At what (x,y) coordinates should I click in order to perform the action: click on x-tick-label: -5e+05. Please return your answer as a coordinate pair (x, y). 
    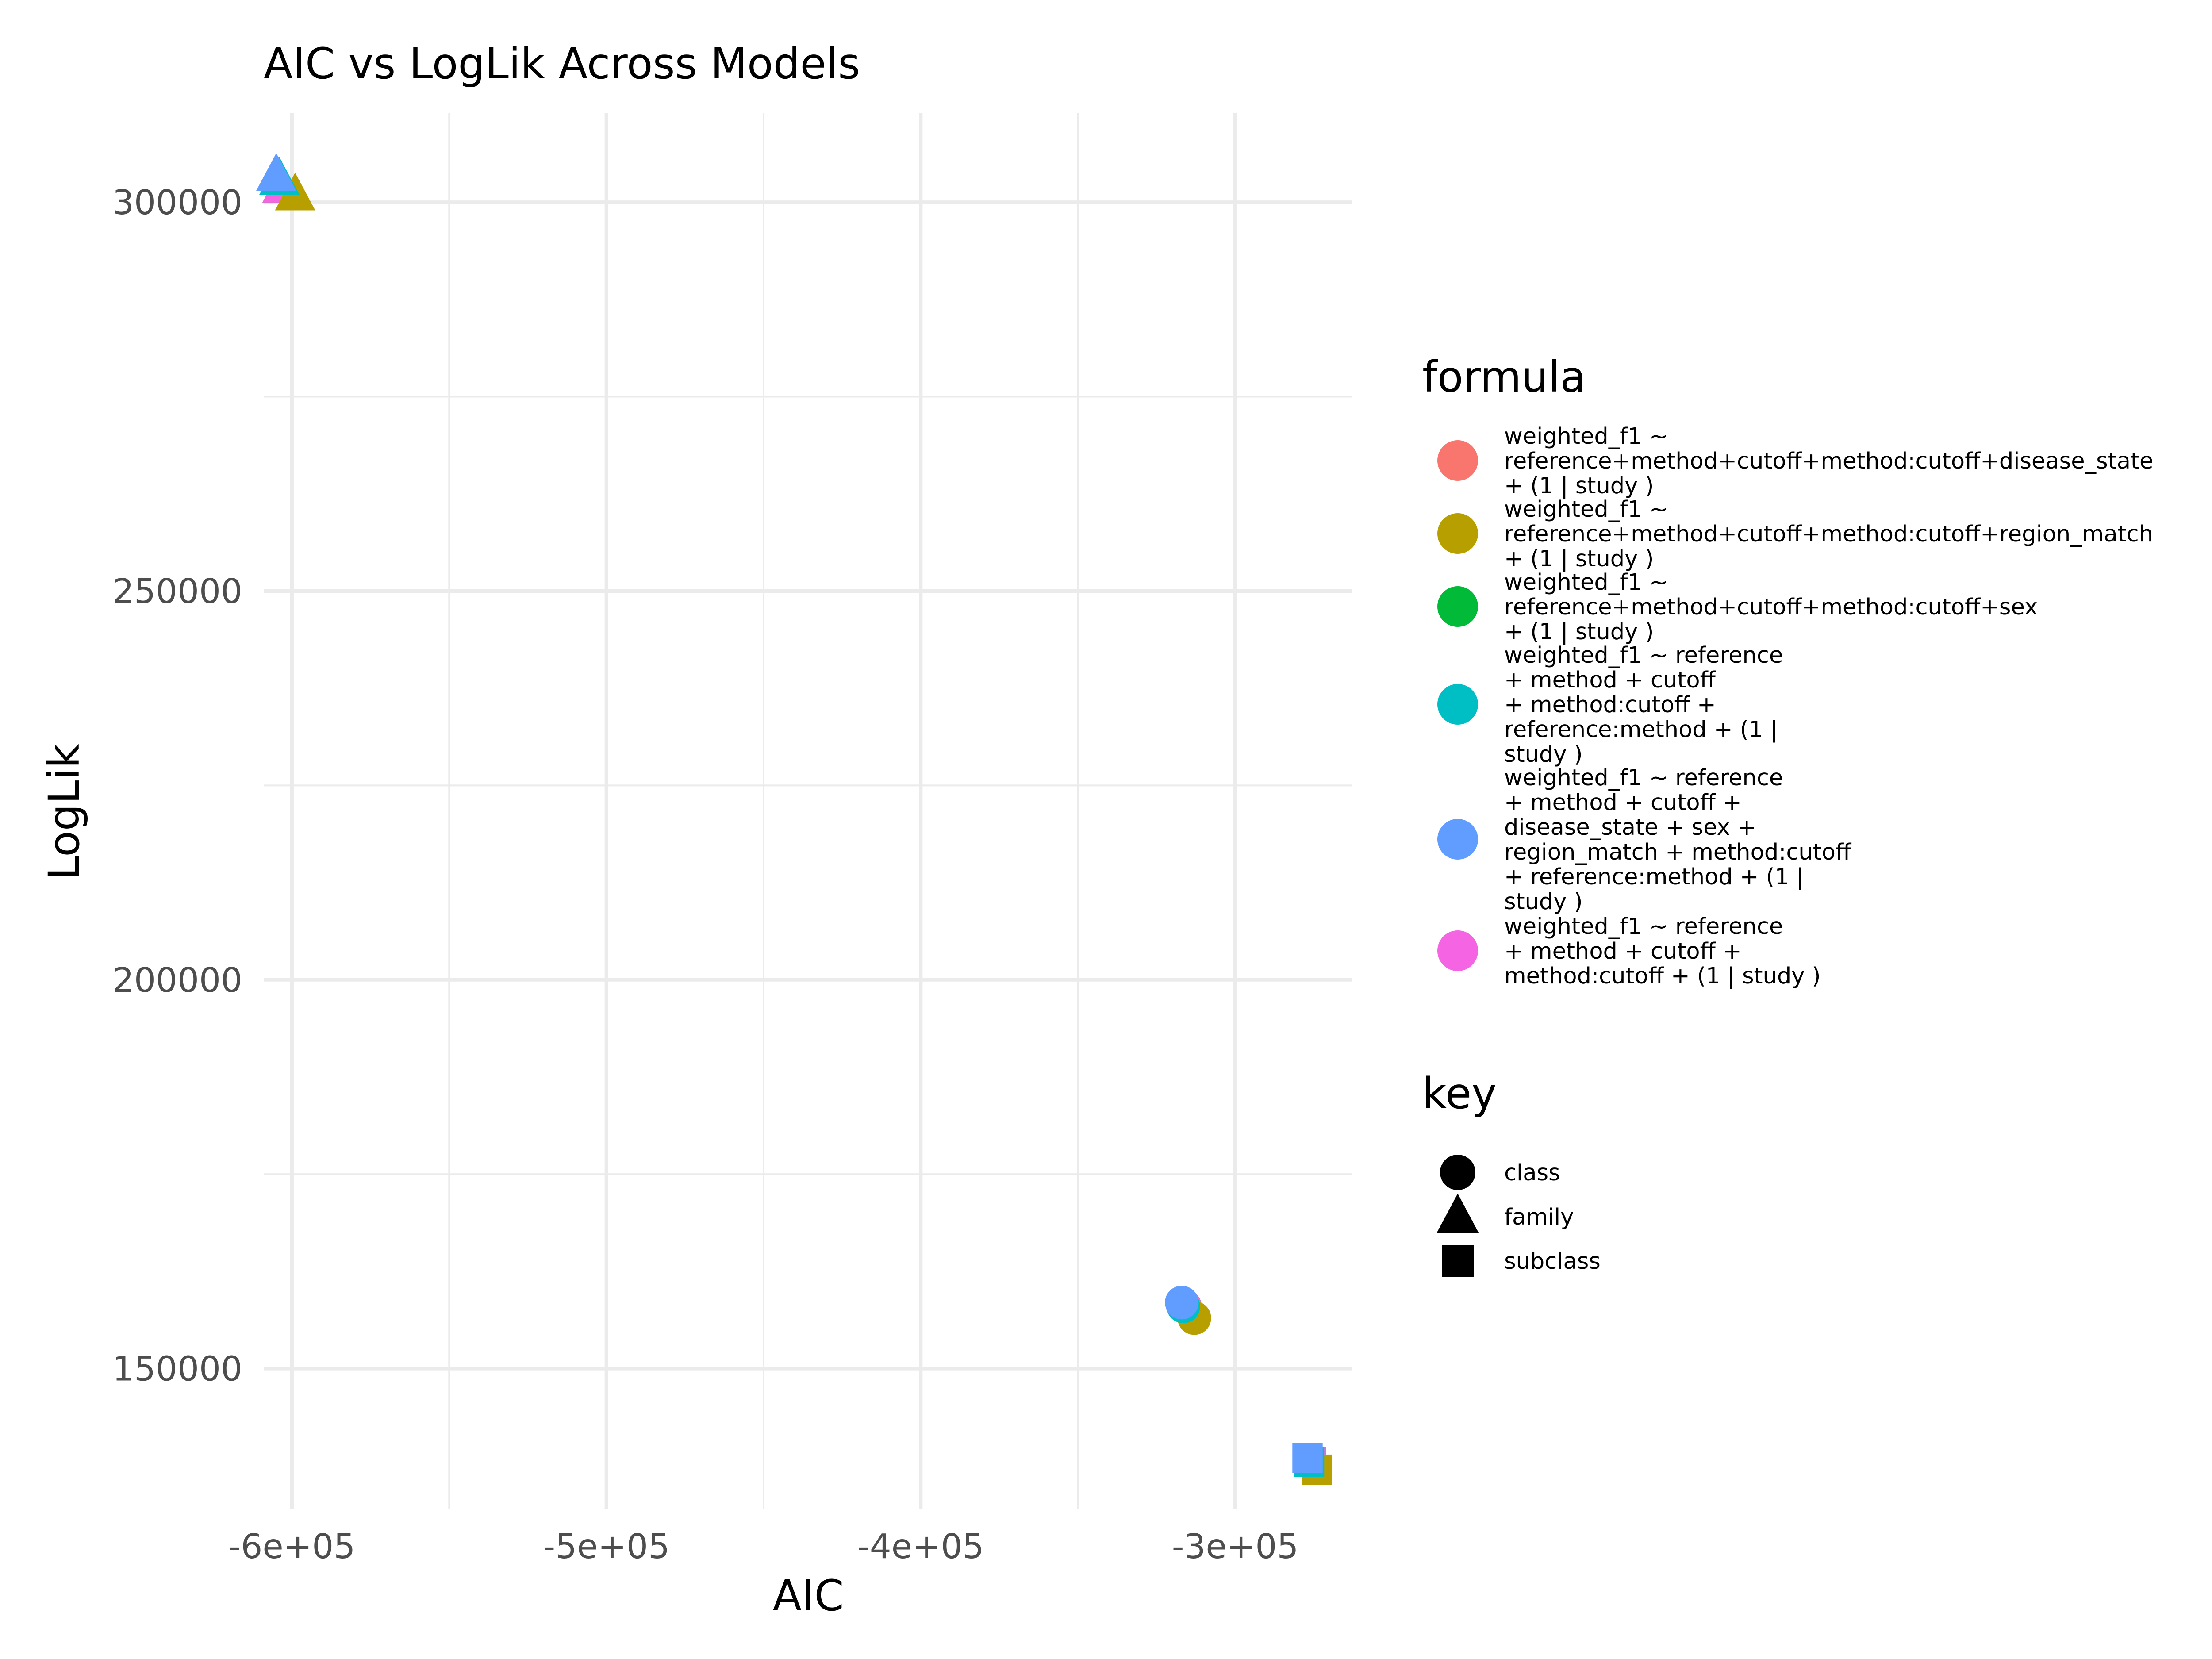
    Looking at the image, I should click on (607, 1547).